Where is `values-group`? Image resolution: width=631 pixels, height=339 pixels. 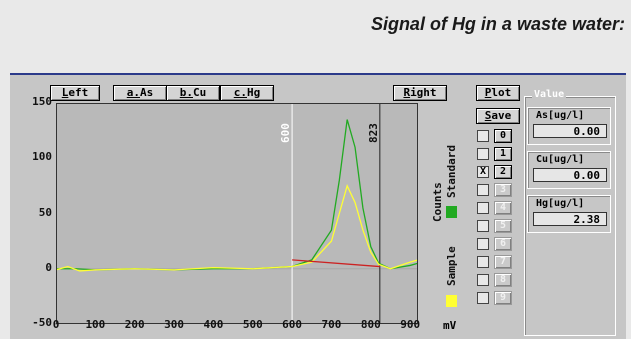
values-group is located at coordinates (570, 216).